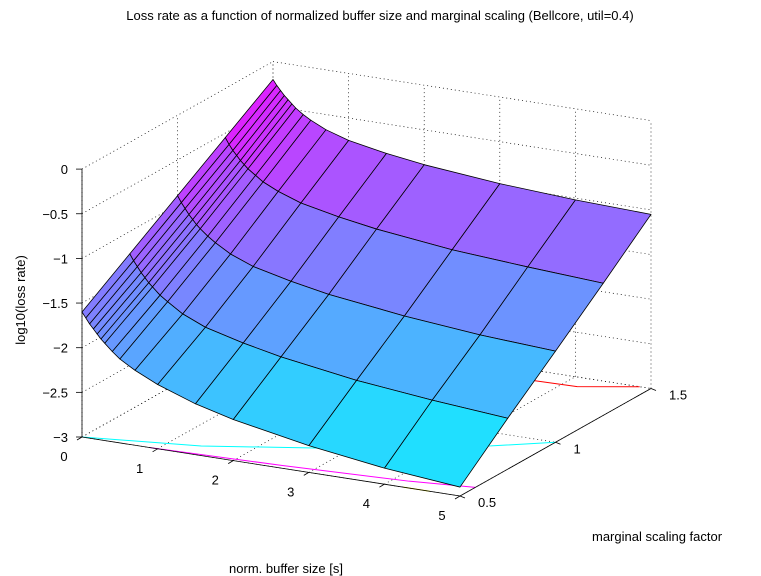  I want to click on contour-line, so click(312, 467).